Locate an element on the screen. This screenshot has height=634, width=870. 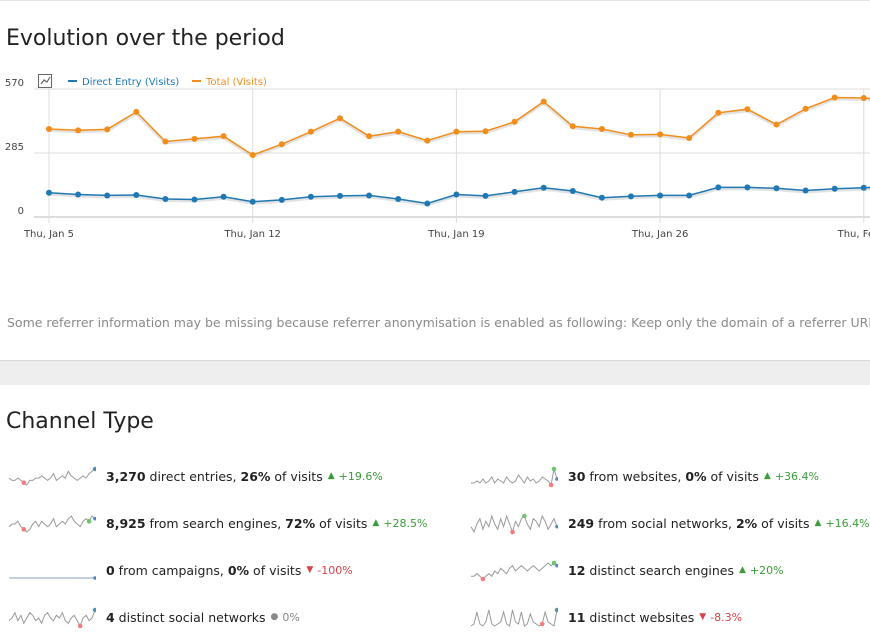
channel-row-text: 249 from social networks, 2% of visits is located at coordinates (688, 523).